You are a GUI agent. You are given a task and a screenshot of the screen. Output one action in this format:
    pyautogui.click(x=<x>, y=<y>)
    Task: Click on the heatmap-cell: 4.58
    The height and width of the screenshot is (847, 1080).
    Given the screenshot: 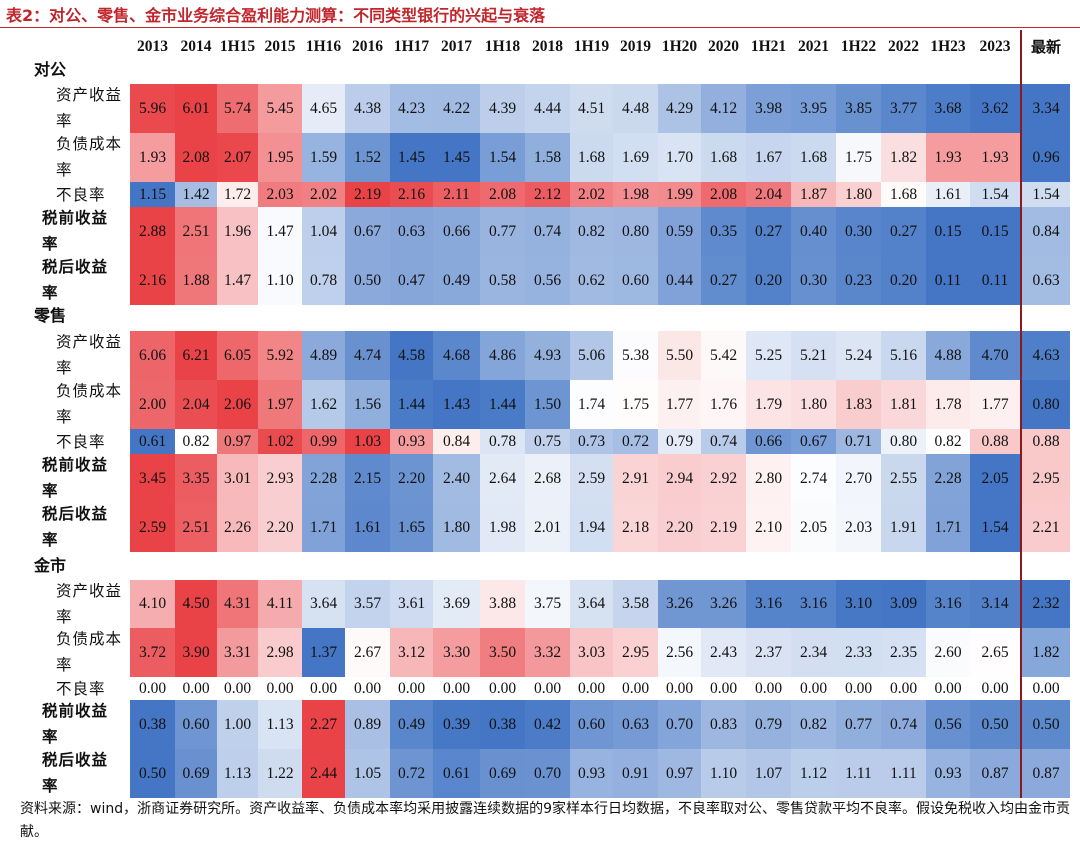 What is the action you would take?
    pyautogui.click(x=411, y=355)
    